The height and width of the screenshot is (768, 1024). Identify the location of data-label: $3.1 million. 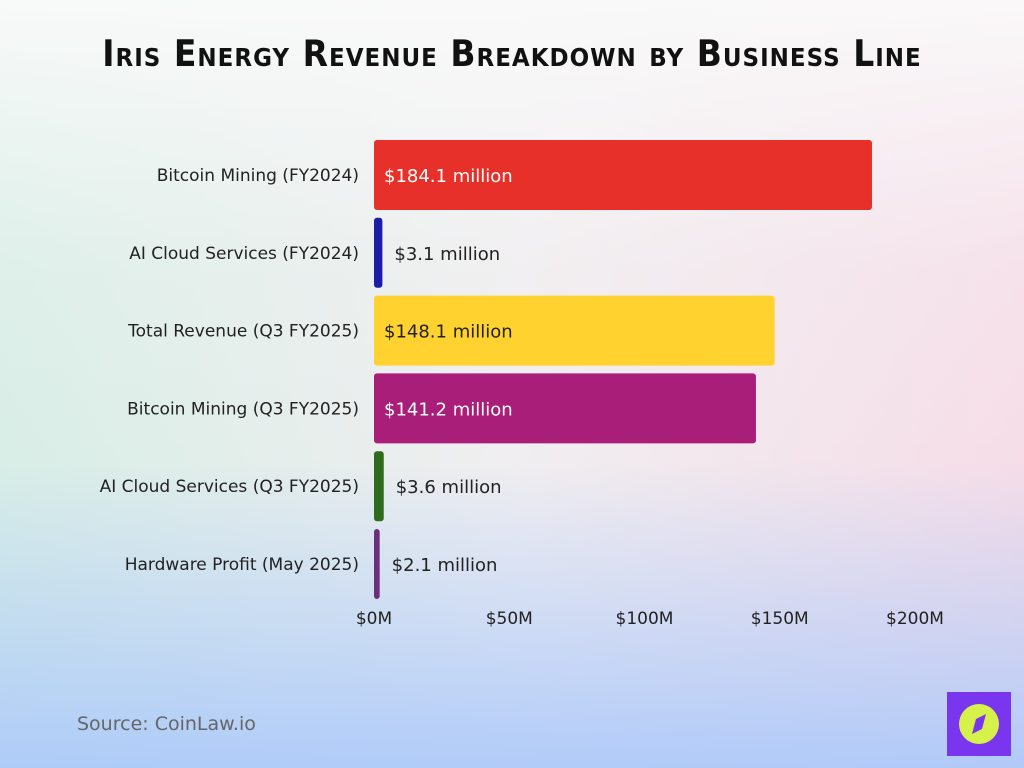
(447, 254).